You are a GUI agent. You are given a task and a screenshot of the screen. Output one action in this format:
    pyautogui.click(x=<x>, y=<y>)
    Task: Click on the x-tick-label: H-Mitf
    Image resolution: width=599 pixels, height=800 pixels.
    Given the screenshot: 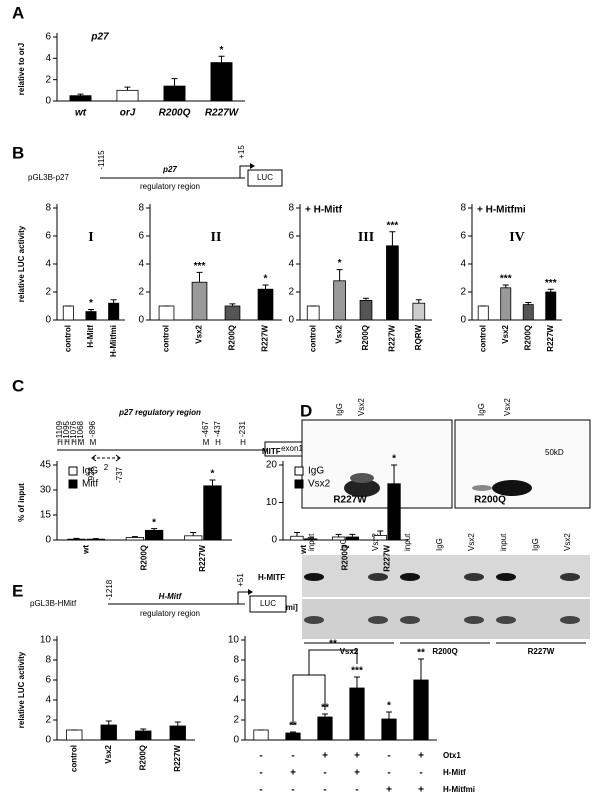 What is the action you would take?
    pyautogui.click(x=90, y=336)
    